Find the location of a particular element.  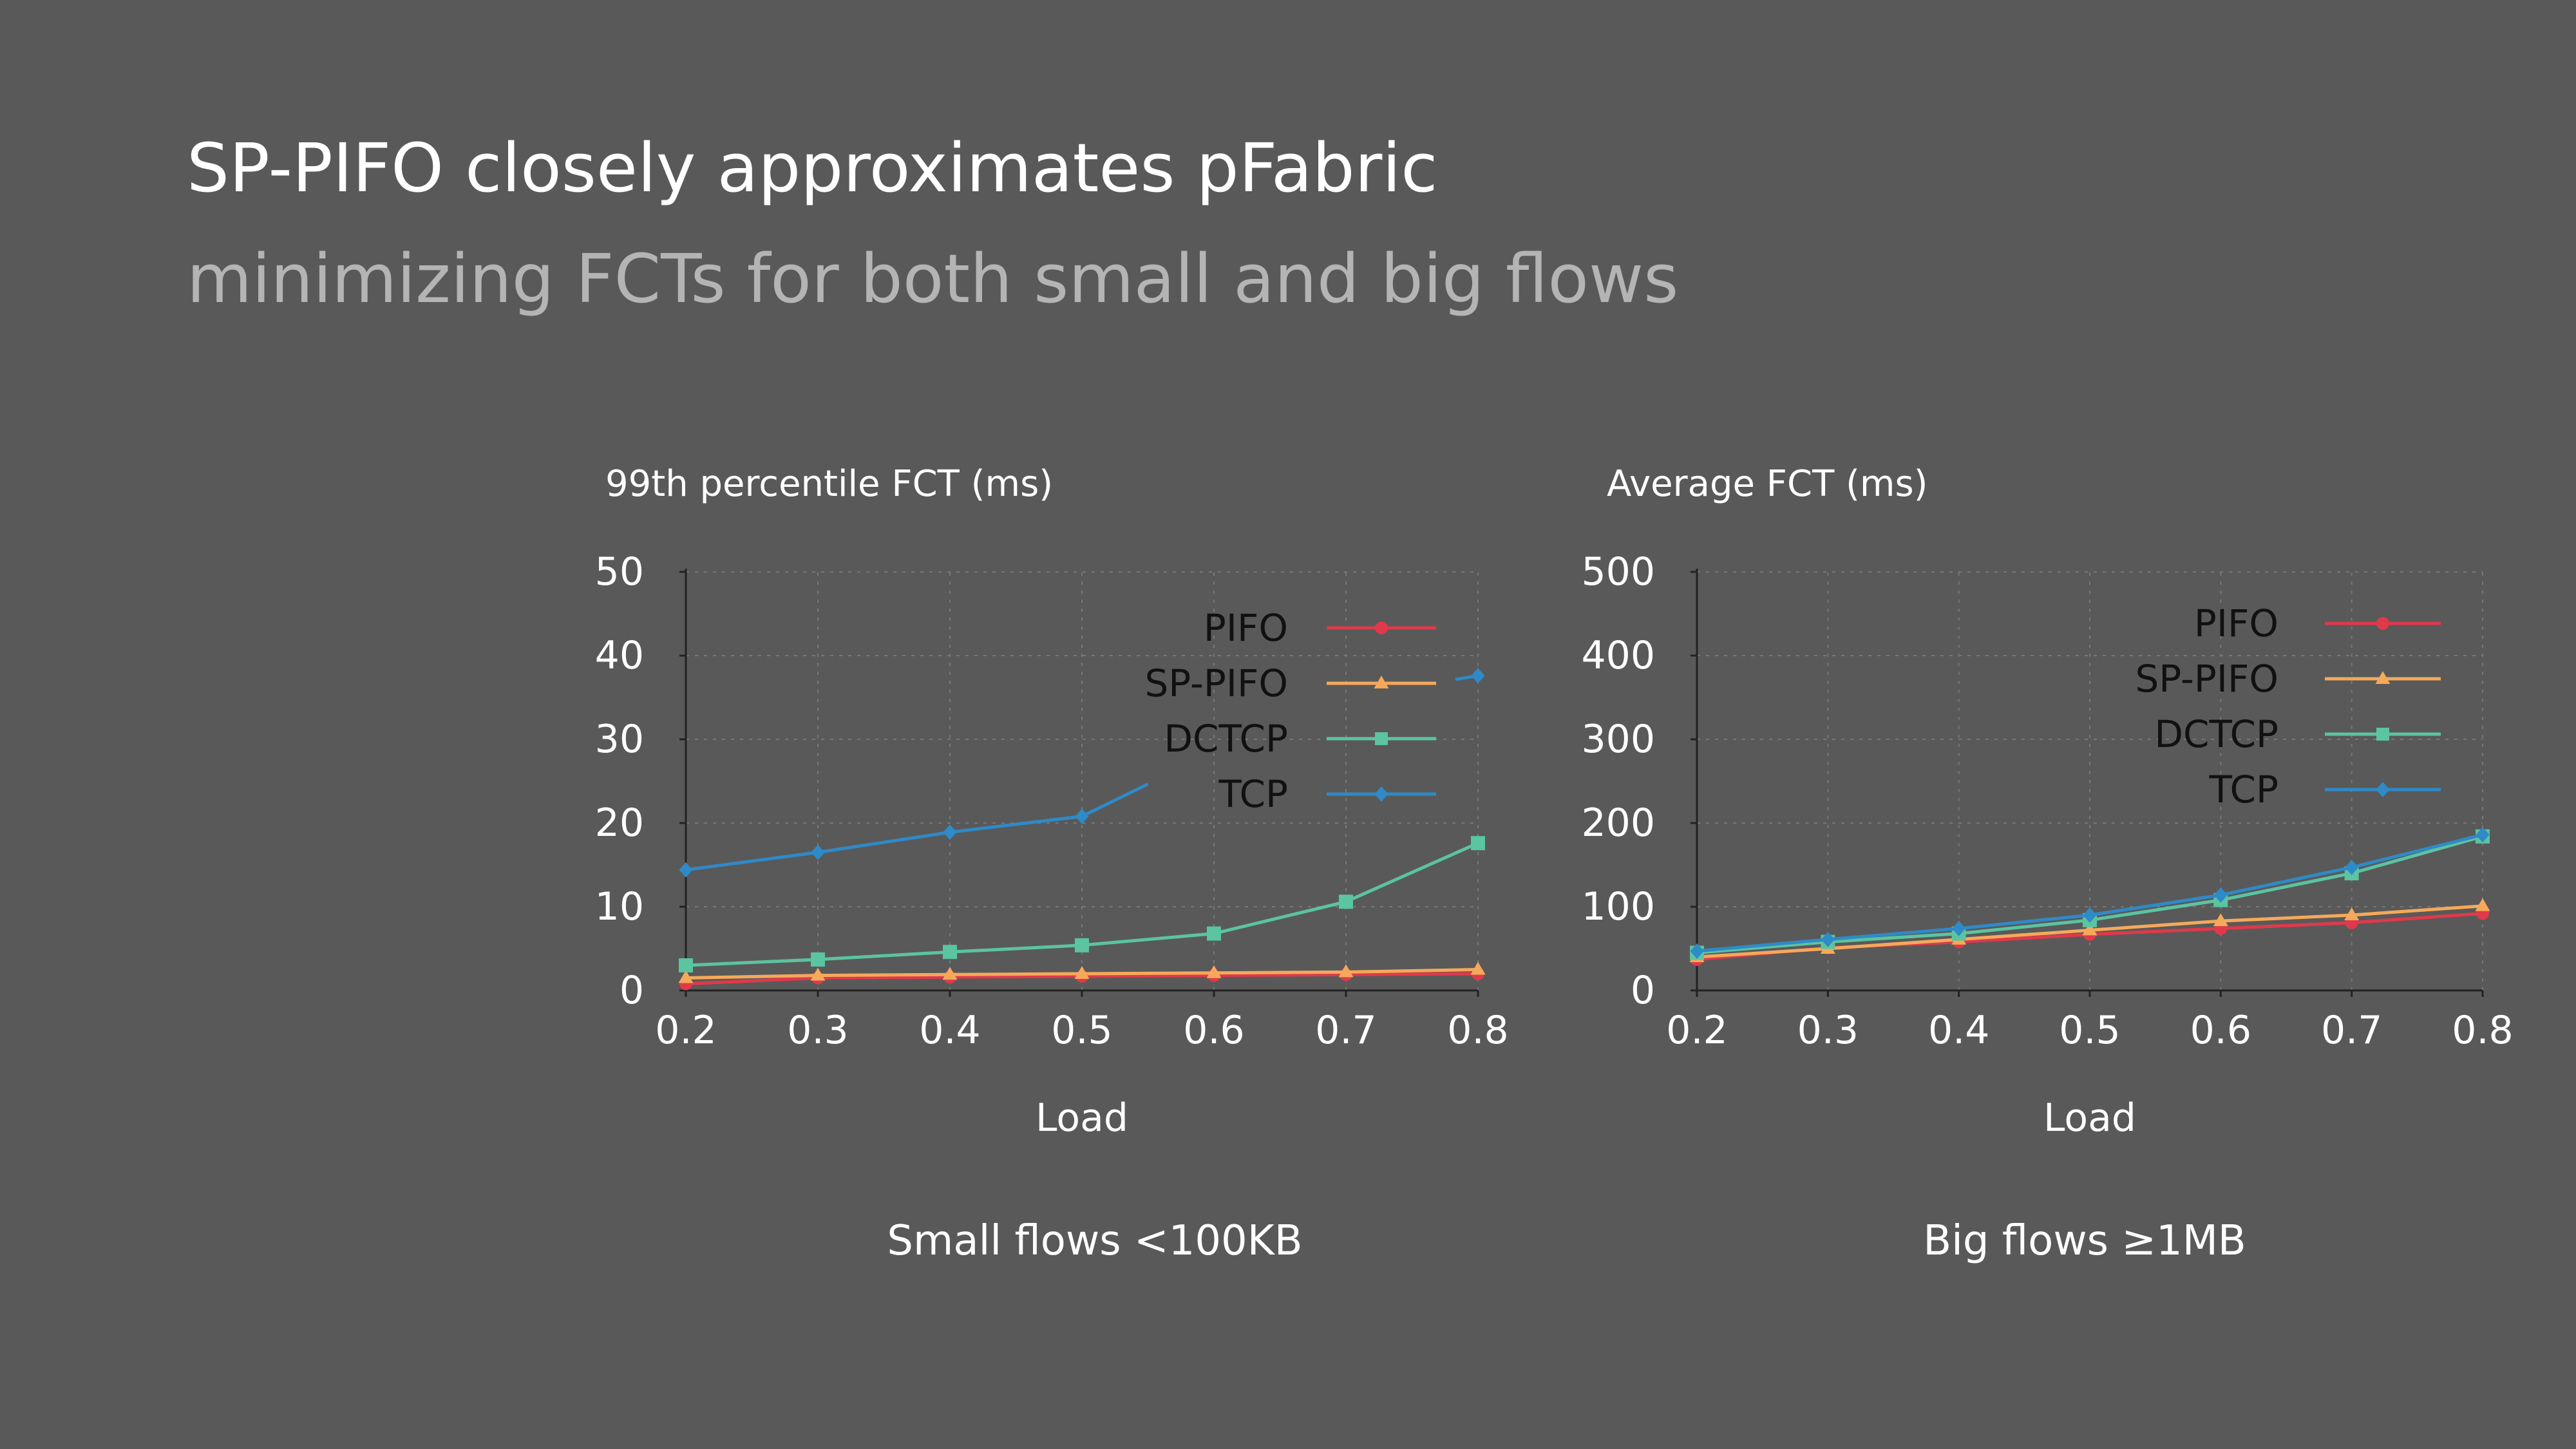

caption-big-flows: Big flows ≥1MB is located at coordinates (2084, 1241).